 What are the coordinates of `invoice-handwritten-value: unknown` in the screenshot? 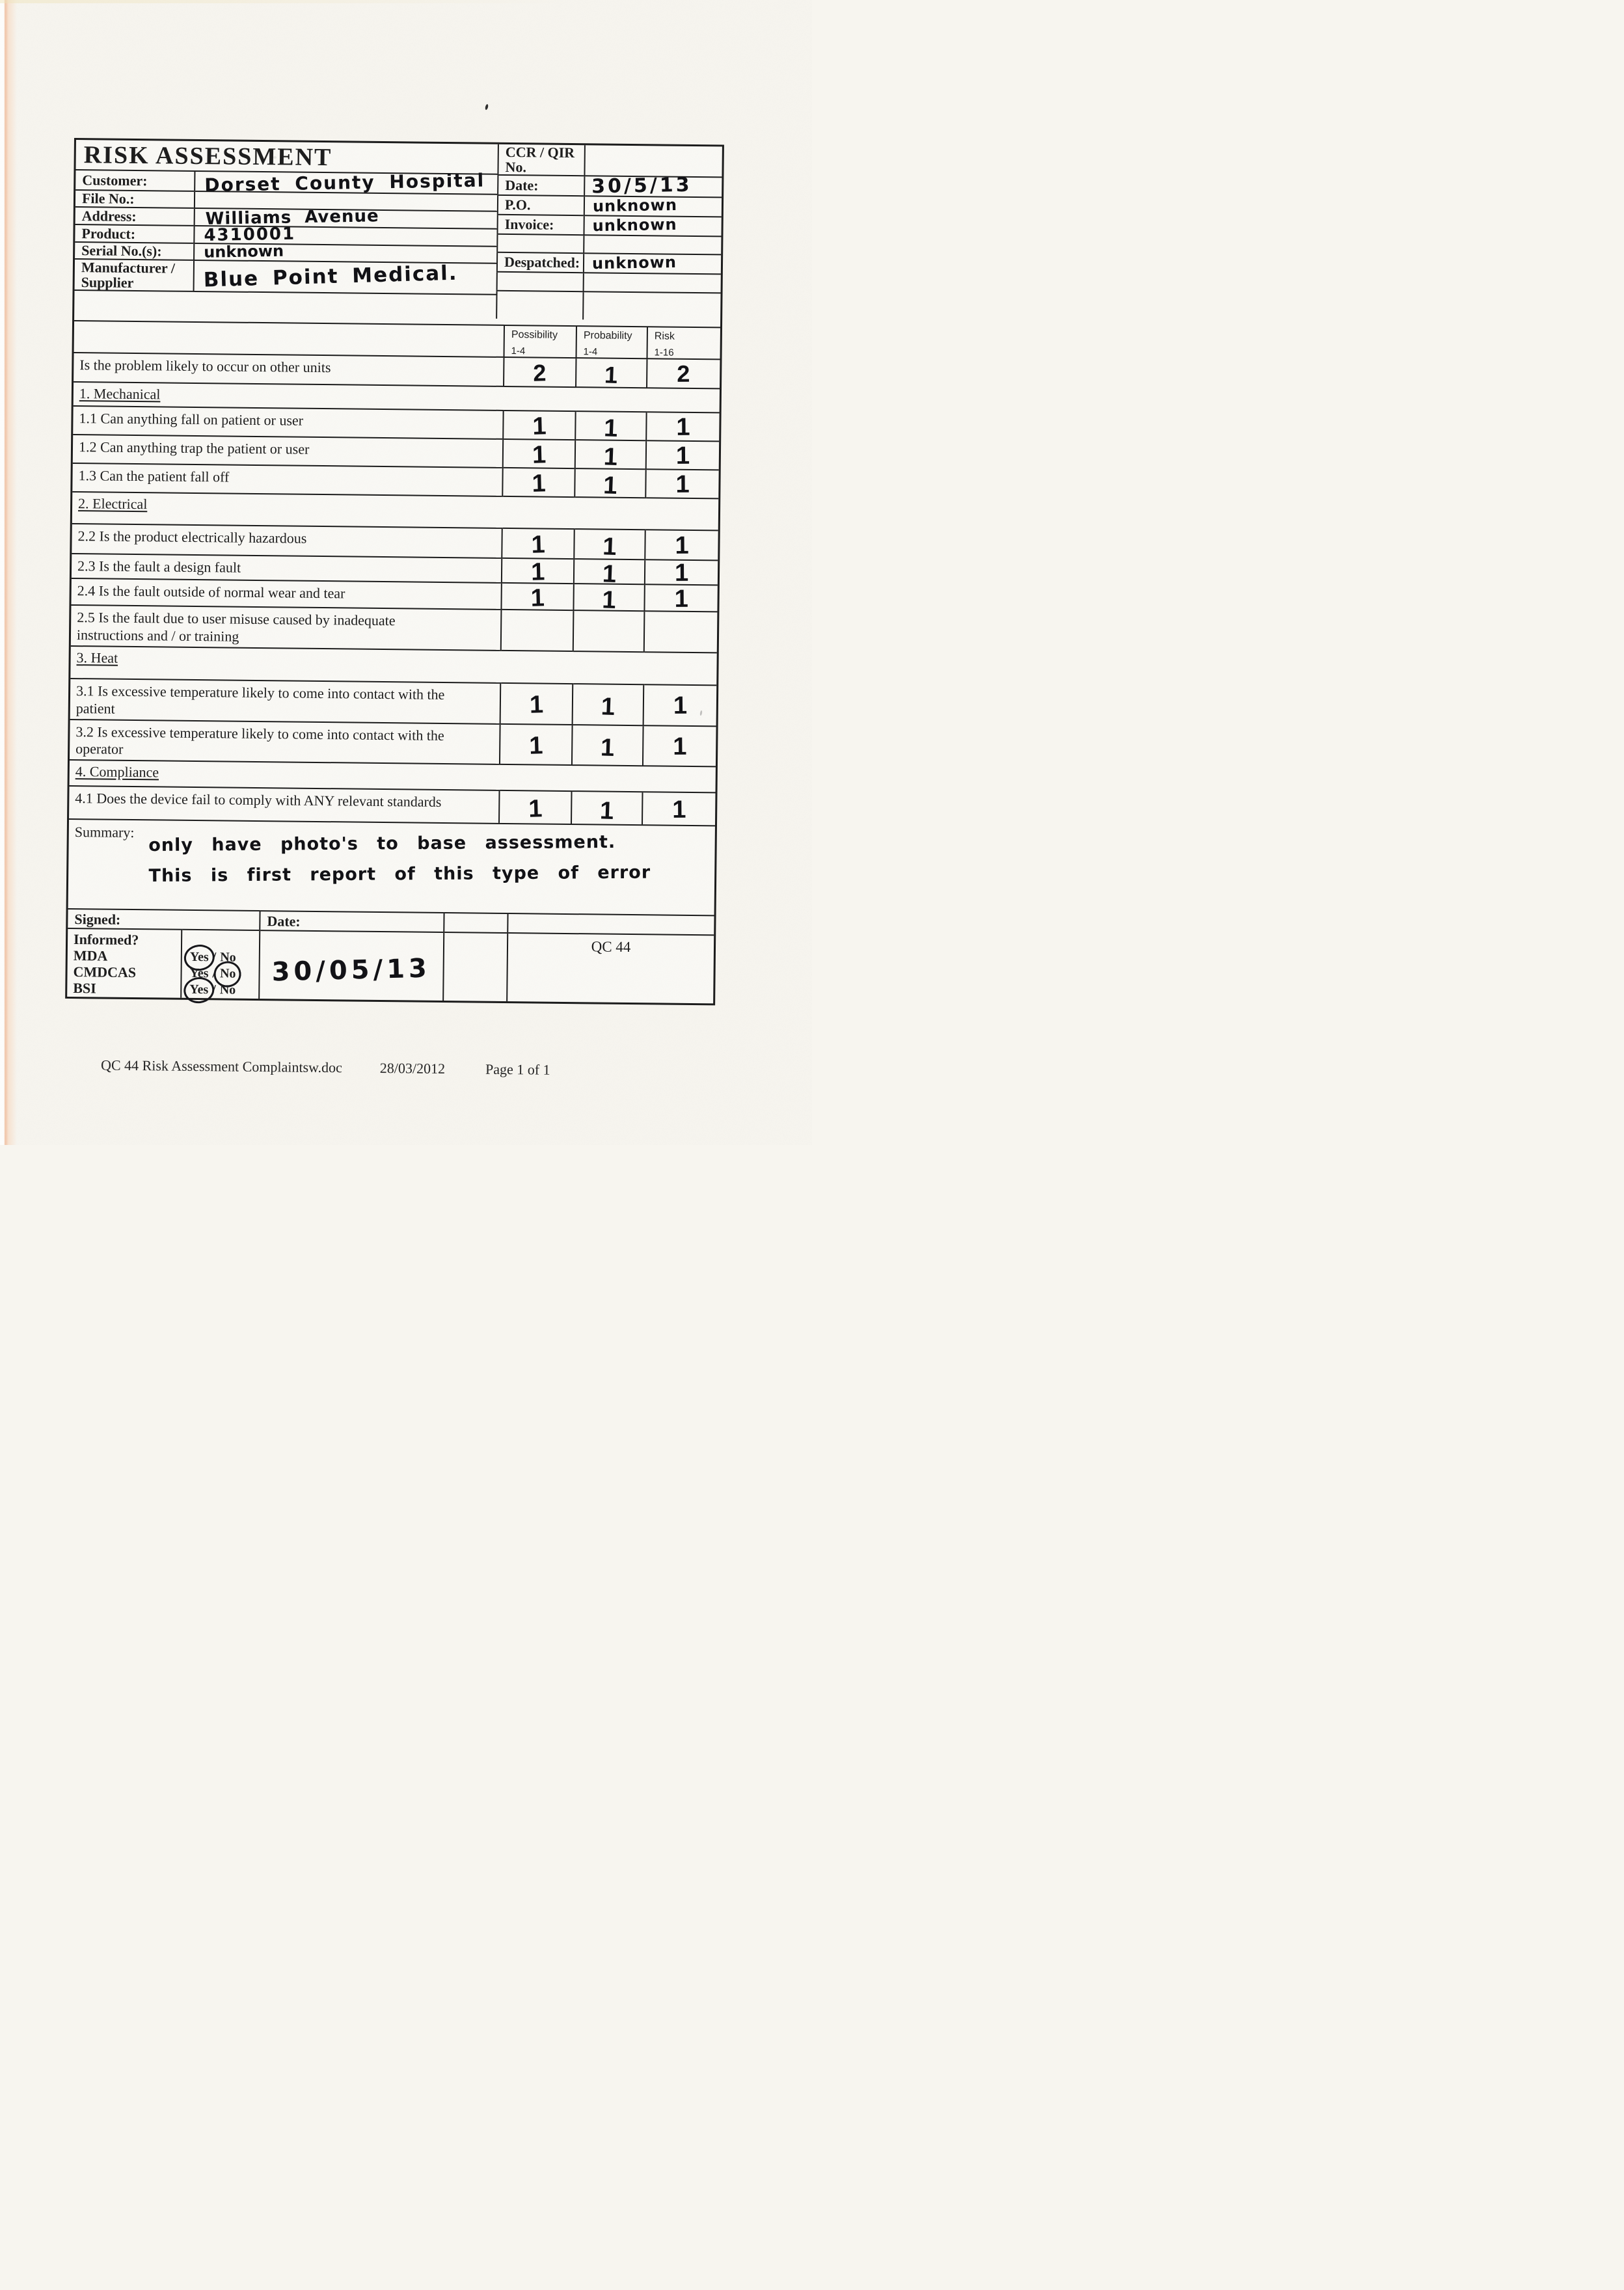 It's located at (635, 225).